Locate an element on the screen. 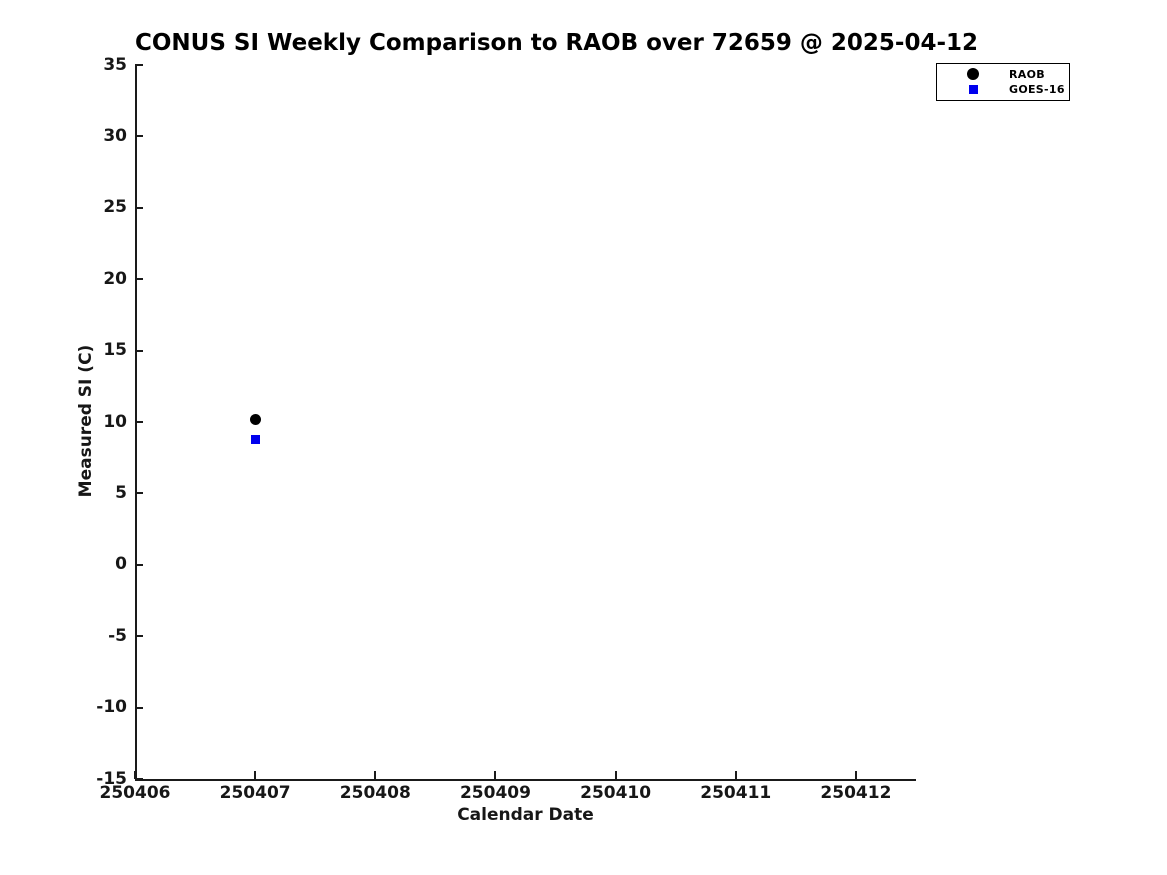 The width and height of the screenshot is (1167, 875). legend-entry-goes-16: GOES-16 is located at coordinates (1003, 89).